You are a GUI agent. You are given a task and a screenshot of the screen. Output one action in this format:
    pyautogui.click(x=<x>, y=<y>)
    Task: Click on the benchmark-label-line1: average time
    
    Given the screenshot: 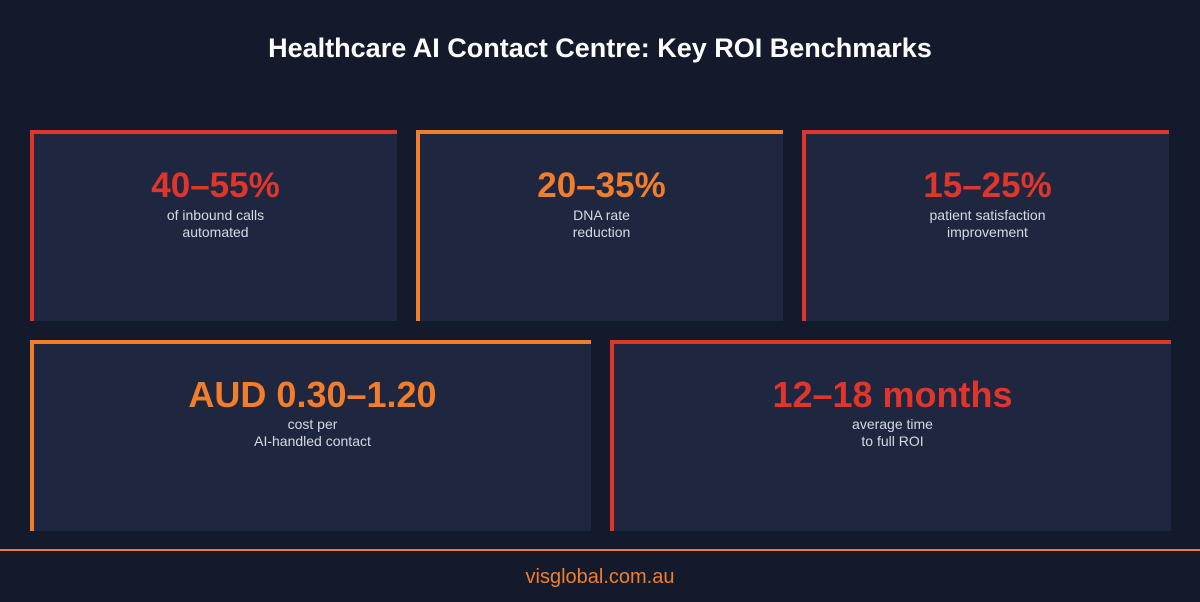 What is the action you would take?
    pyautogui.click(x=892, y=424)
    